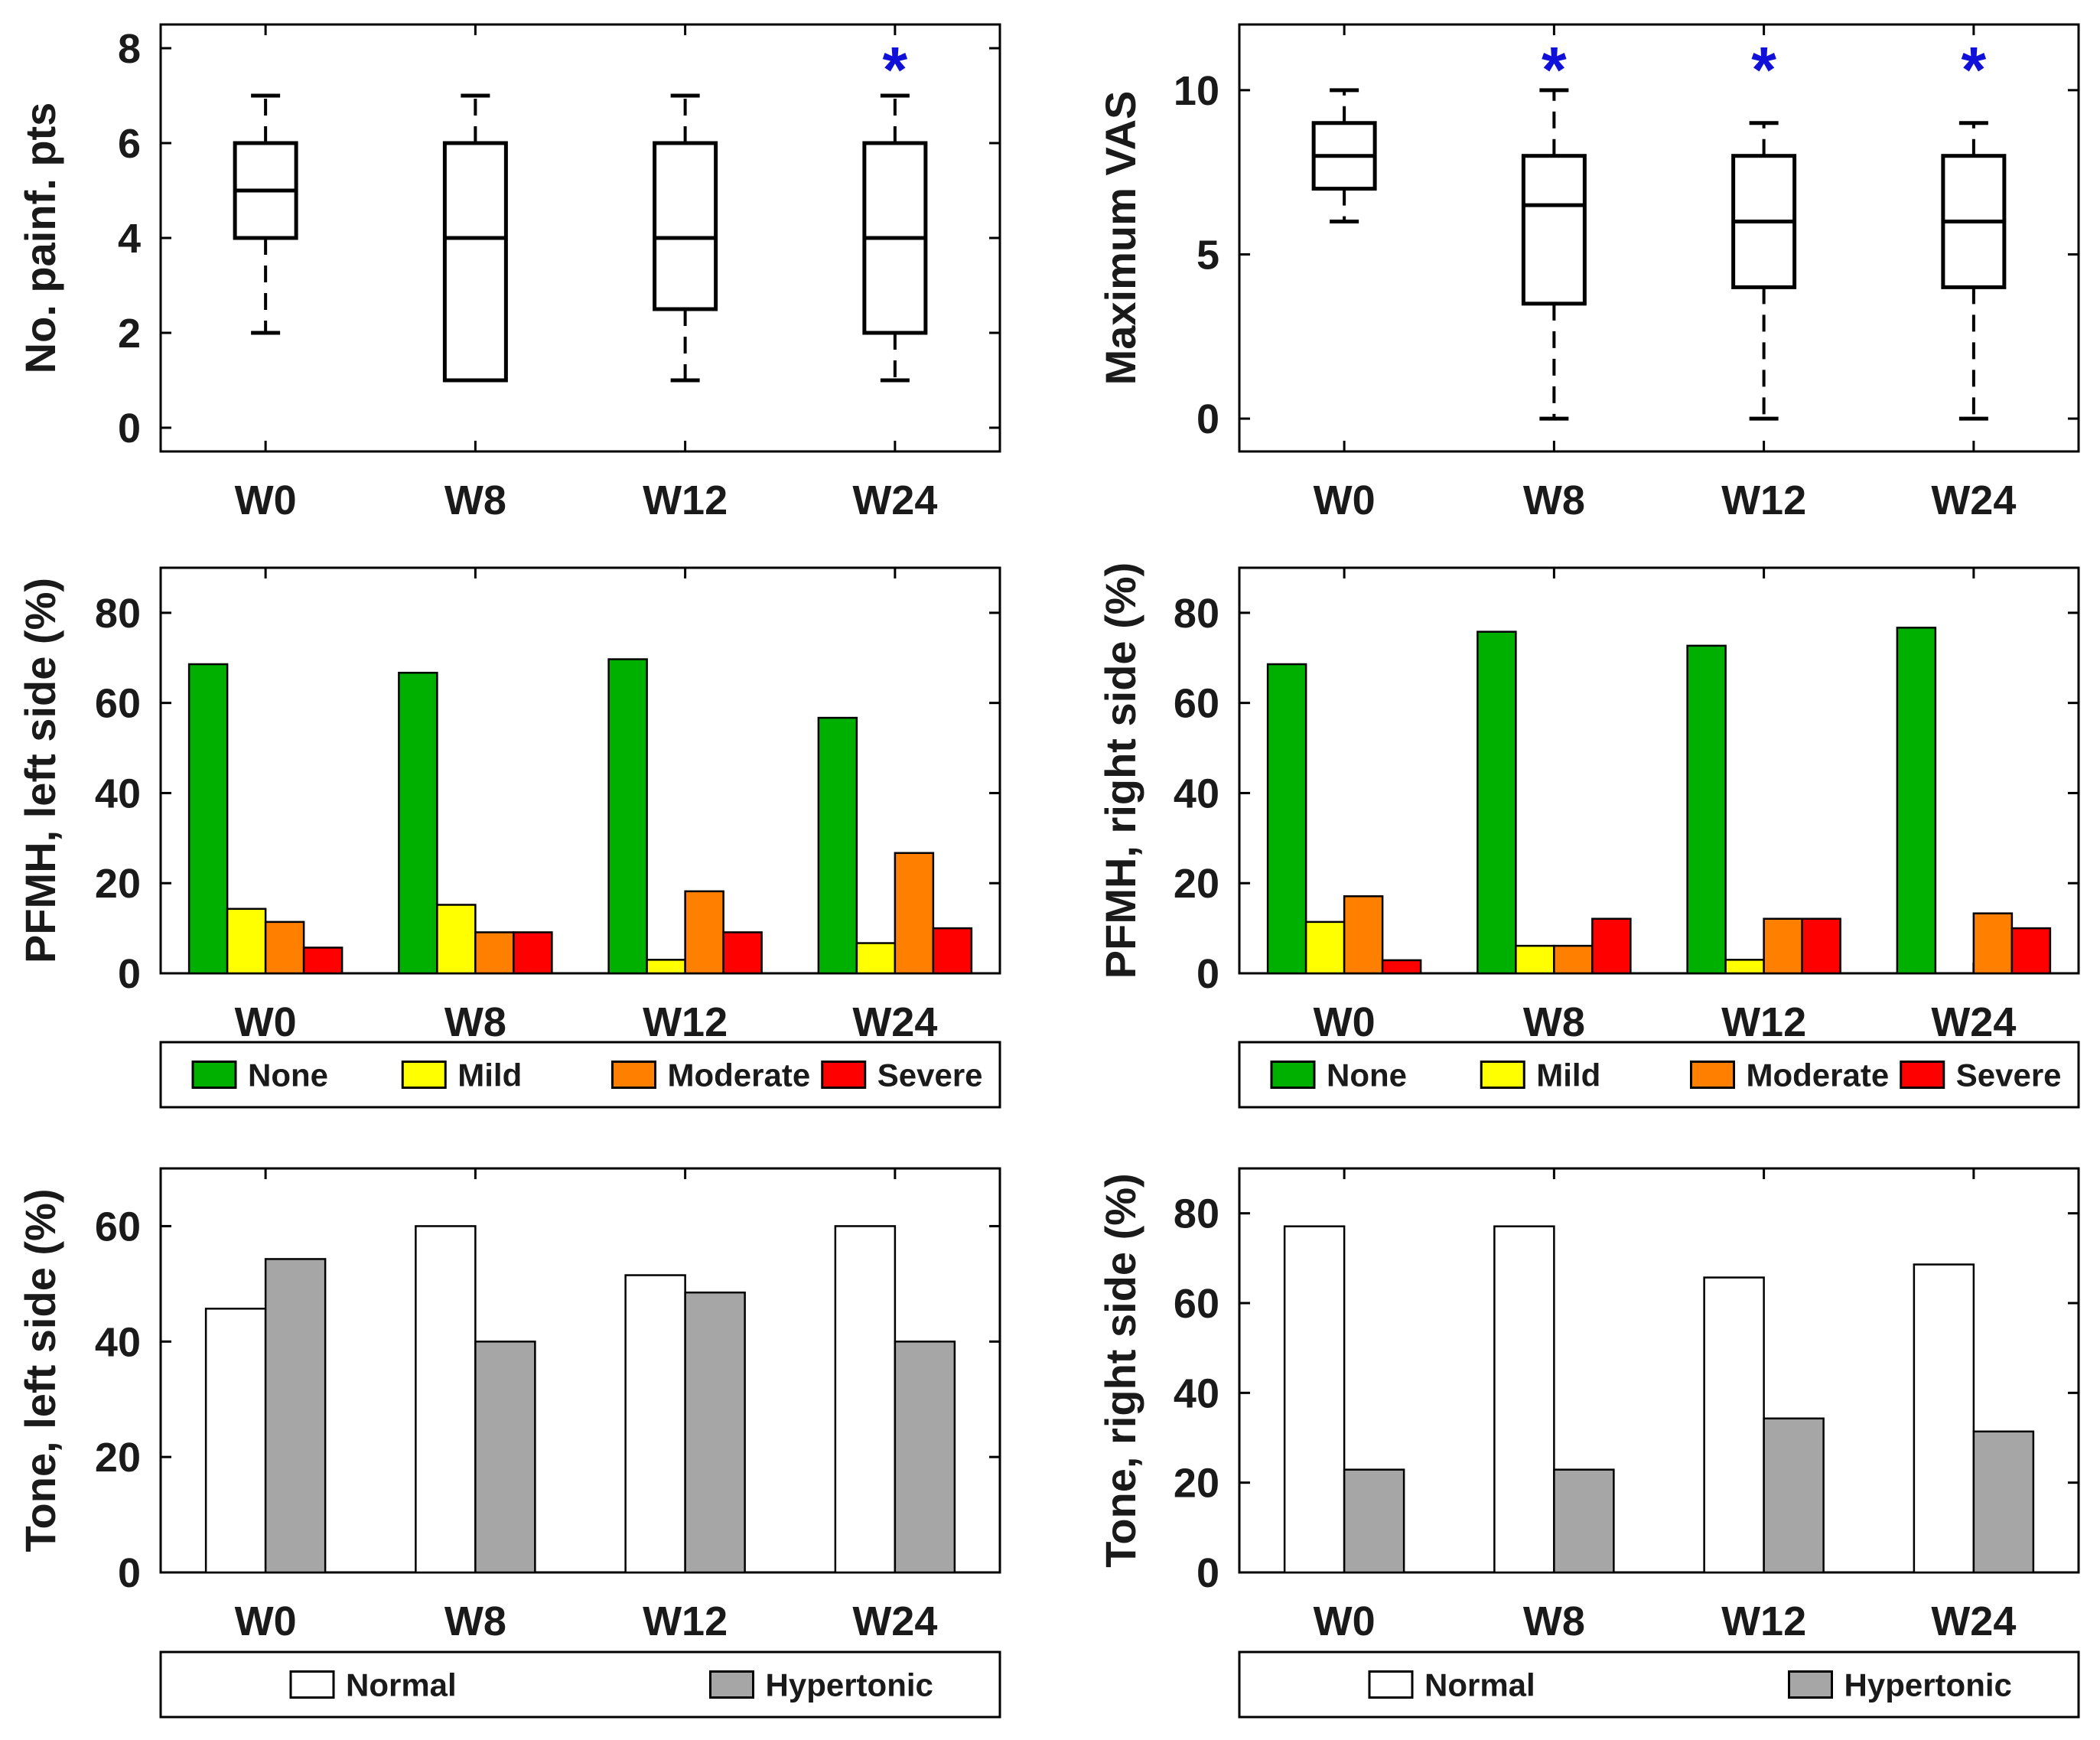 Image resolution: width=2100 pixels, height=1740 pixels. I want to click on y-tick-label: 2, so click(129, 334).